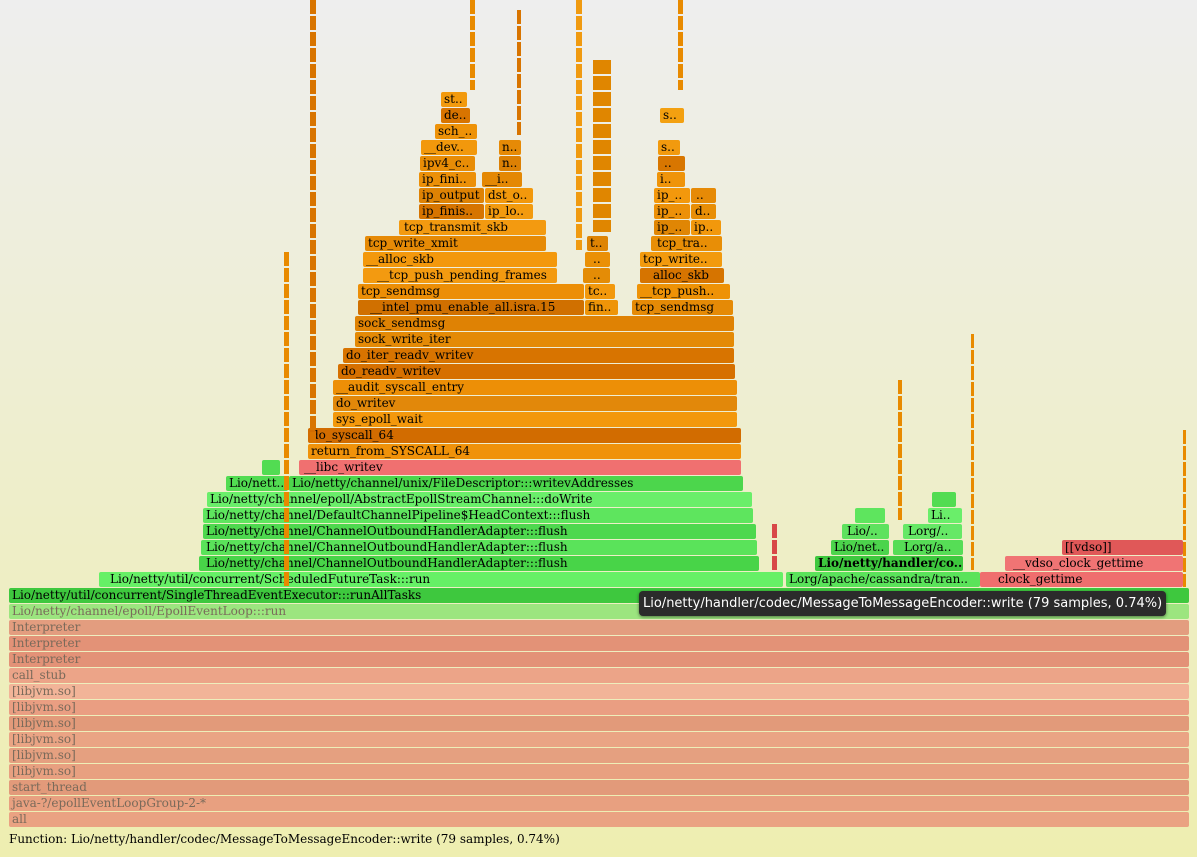 The width and height of the screenshot is (1197, 857). What do you see at coordinates (455, 115) in the screenshot?
I see `frame-de: de..` at bounding box center [455, 115].